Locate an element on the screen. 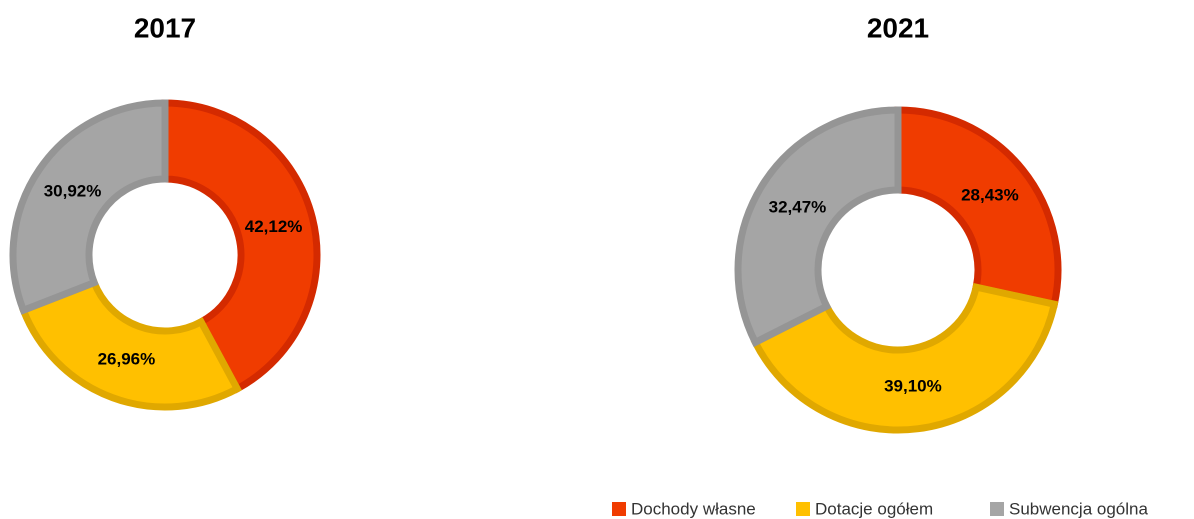  value-label: 39,10% is located at coordinates (913, 386).